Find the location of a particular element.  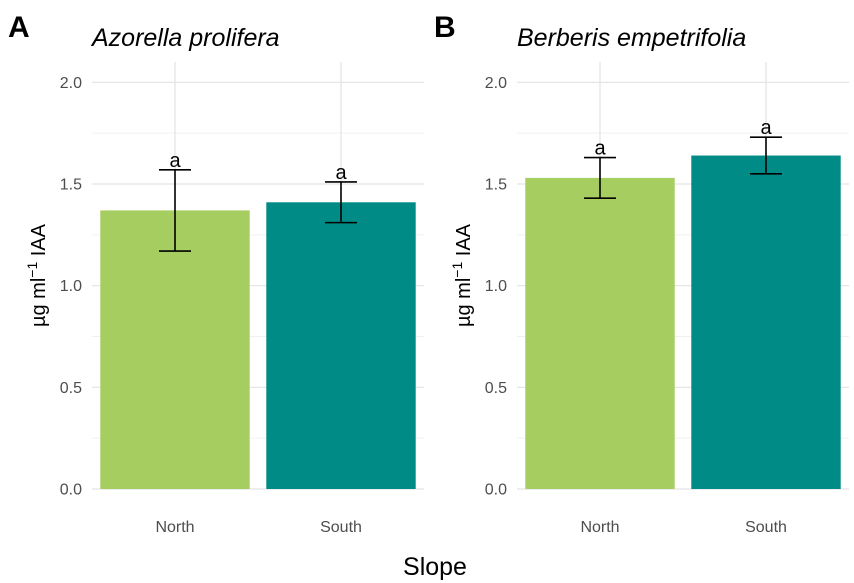

panel-title: Azorella prolifera is located at coordinates (185, 38).